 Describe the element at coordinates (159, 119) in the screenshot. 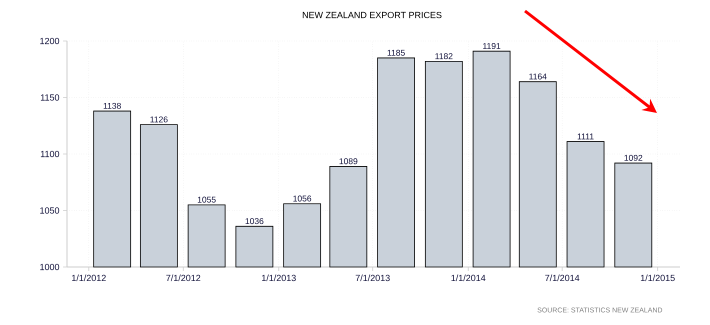

I see `data-label: 1126` at that location.